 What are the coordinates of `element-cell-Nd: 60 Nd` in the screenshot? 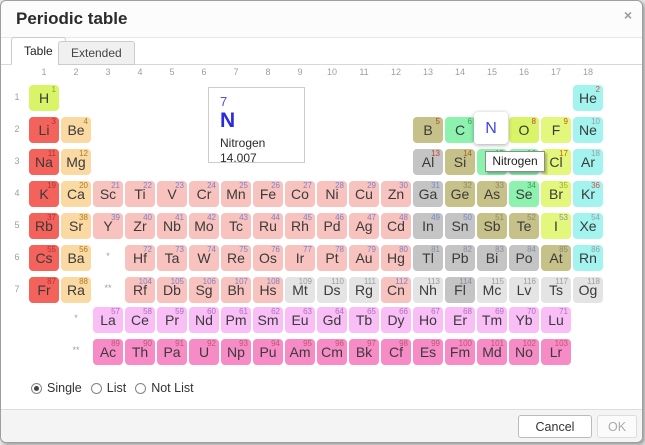 It's located at (204, 320).